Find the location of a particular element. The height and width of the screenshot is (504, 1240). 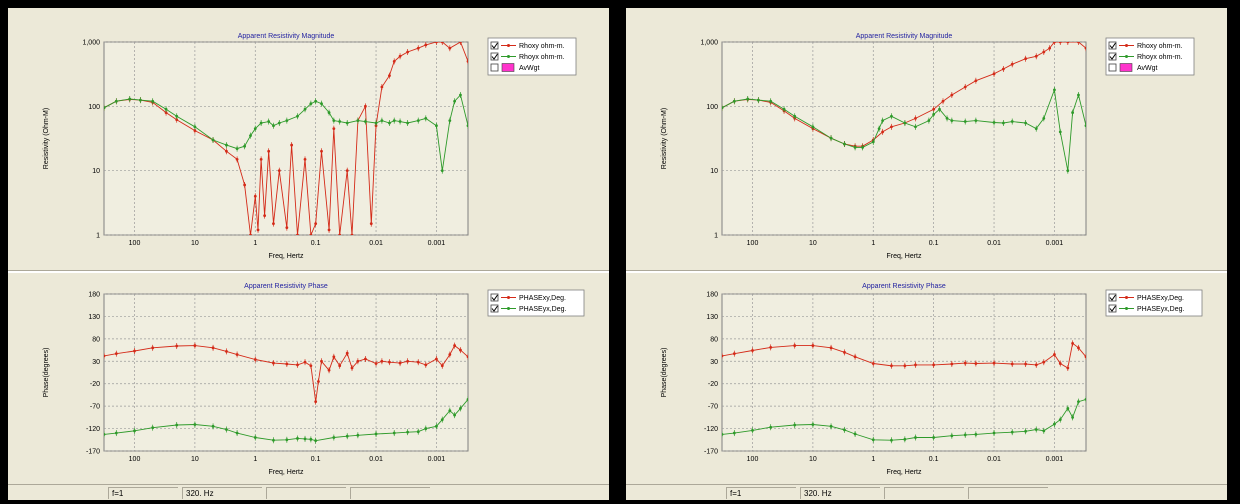

y-tick-label: 130 is located at coordinates (712, 317).